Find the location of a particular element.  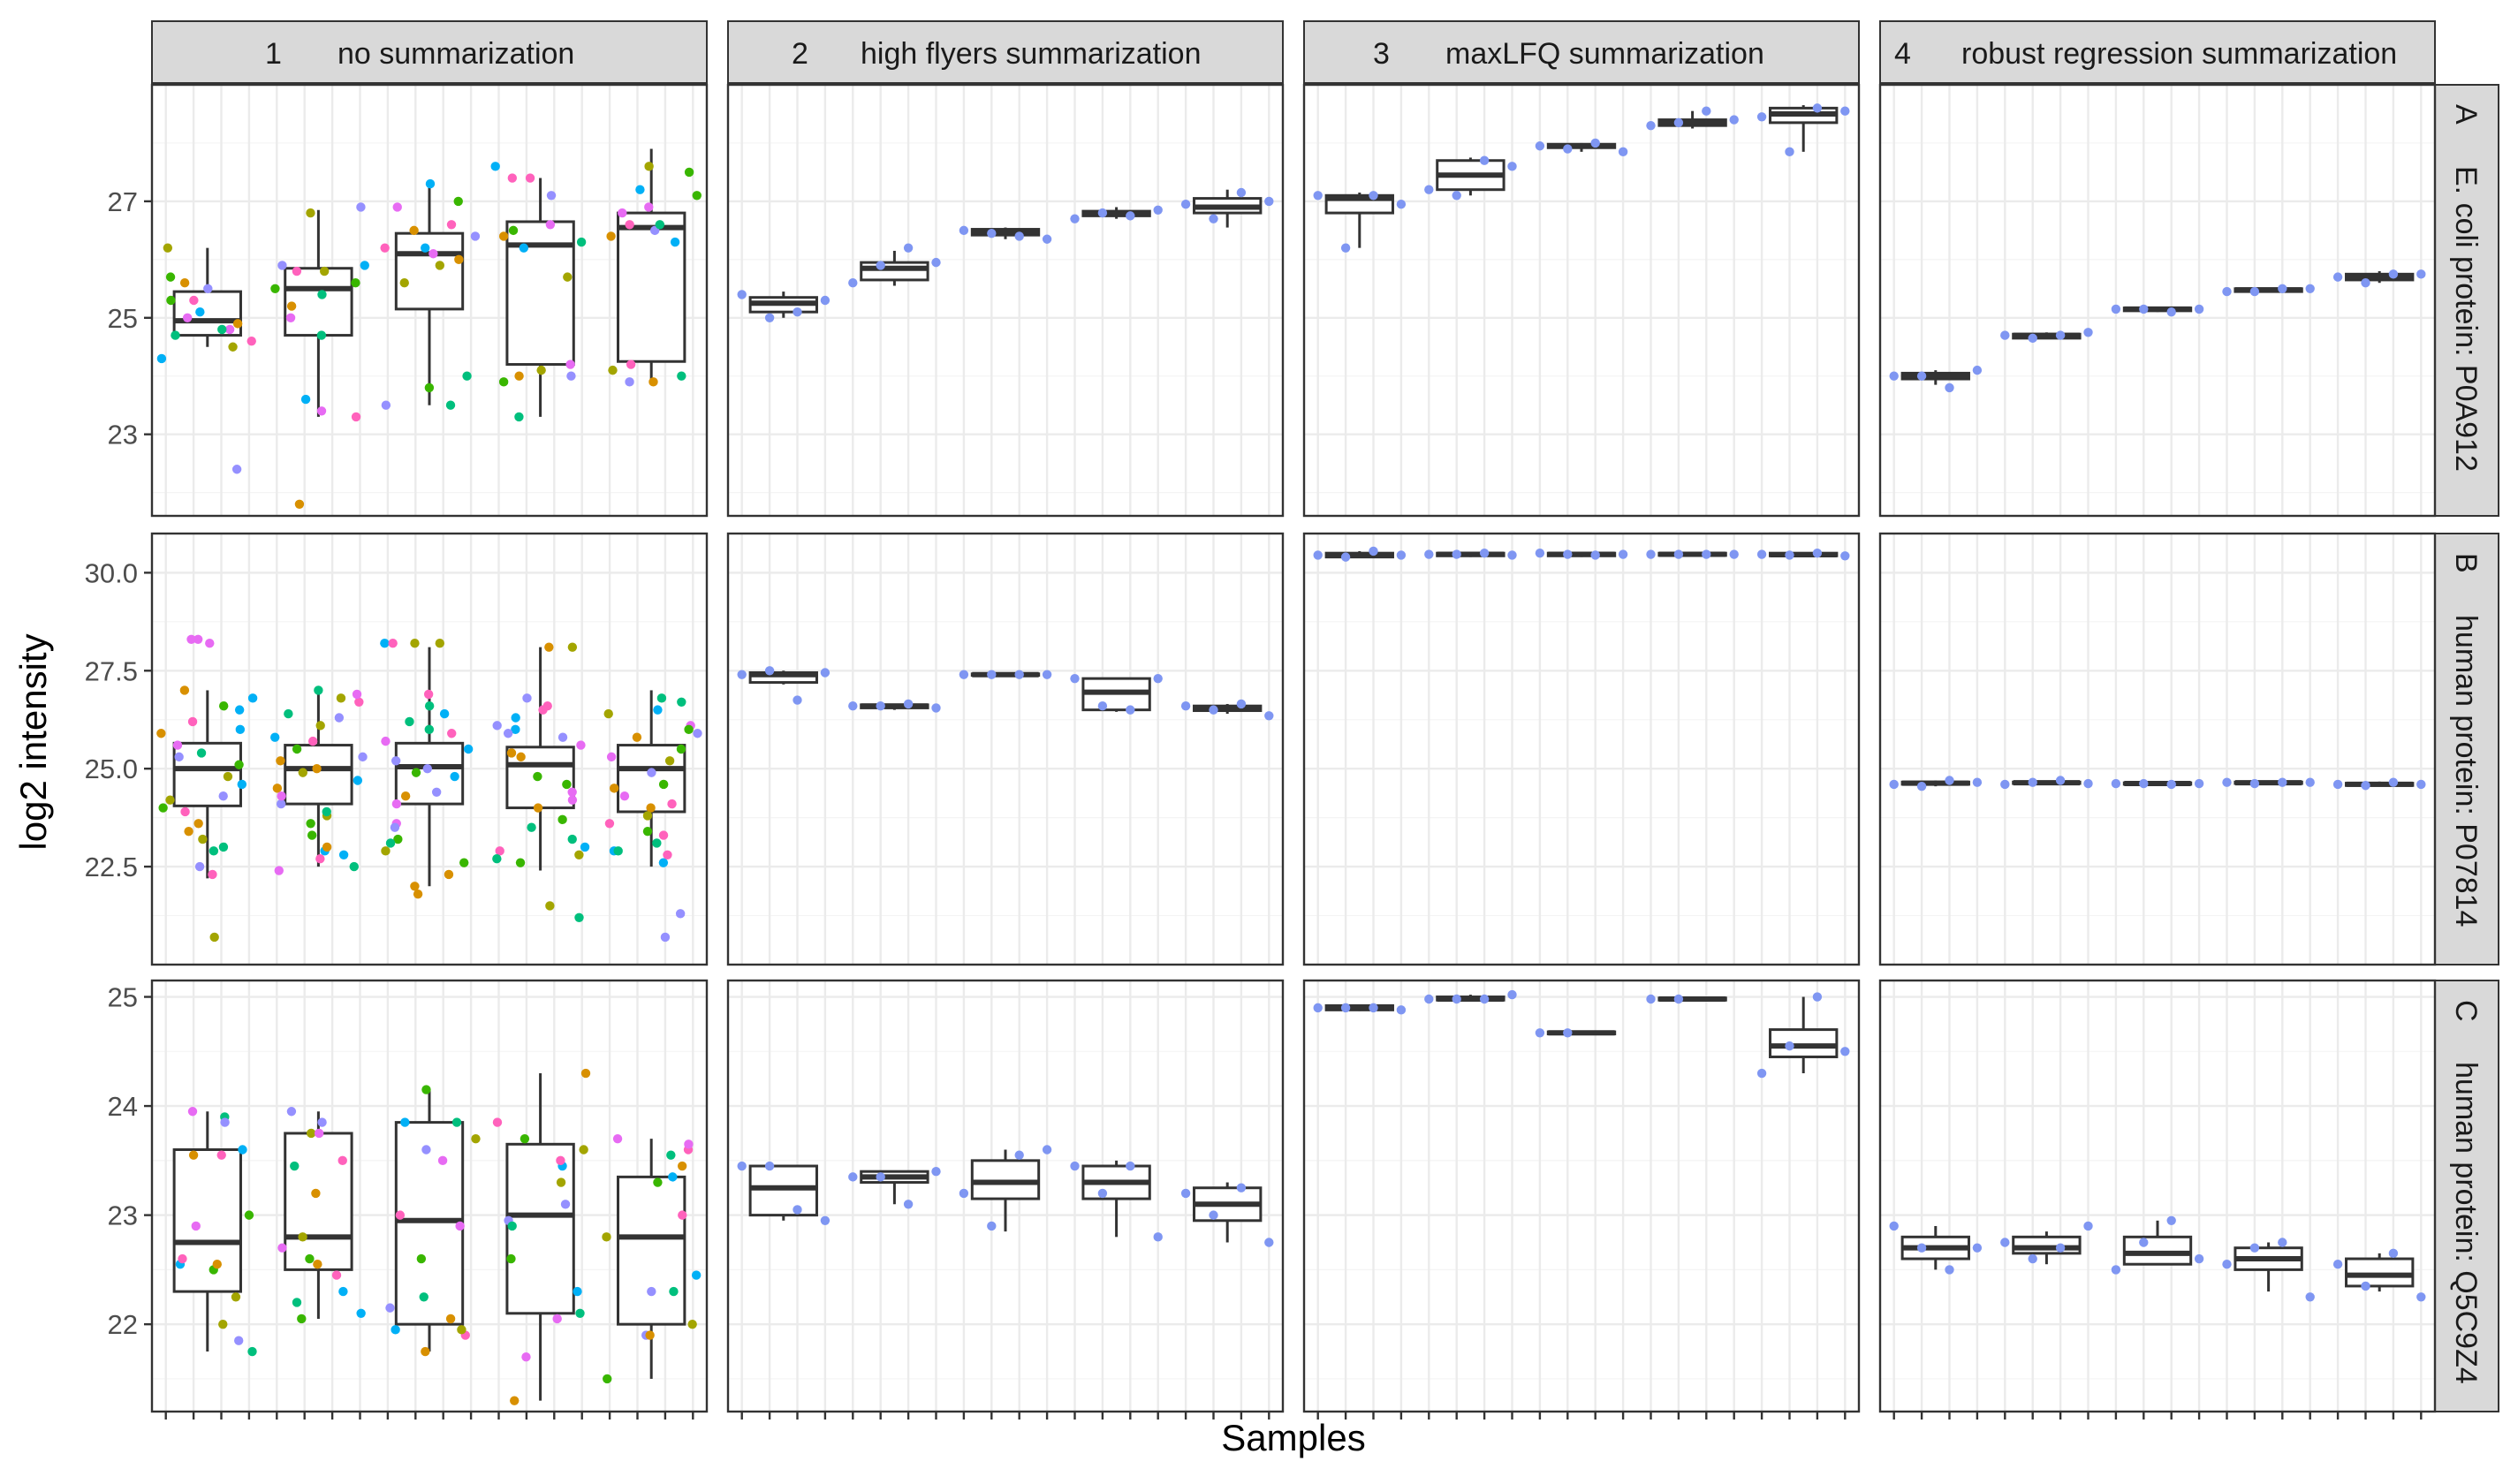

panel-C-1: 22 23 24 25 is located at coordinates (408, 1199).